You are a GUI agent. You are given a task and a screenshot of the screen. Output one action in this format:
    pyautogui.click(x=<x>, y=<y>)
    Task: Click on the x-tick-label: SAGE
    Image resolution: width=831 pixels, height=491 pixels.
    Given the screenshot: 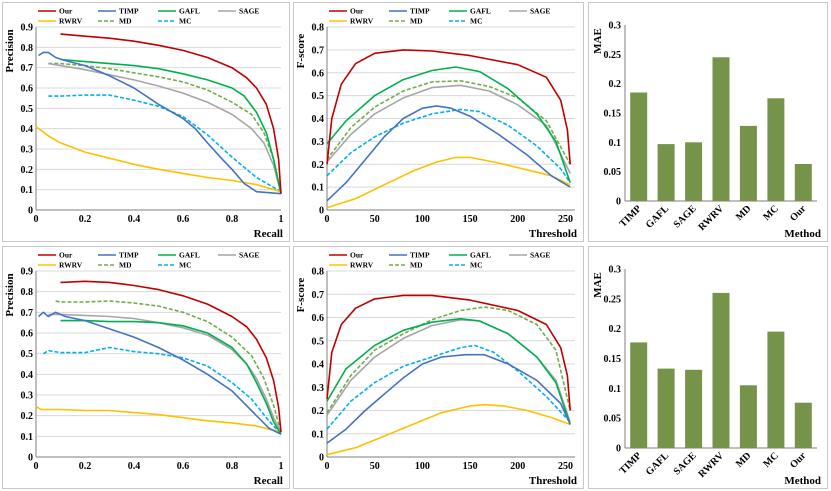 What is the action you would take?
    pyautogui.click(x=685, y=216)
    